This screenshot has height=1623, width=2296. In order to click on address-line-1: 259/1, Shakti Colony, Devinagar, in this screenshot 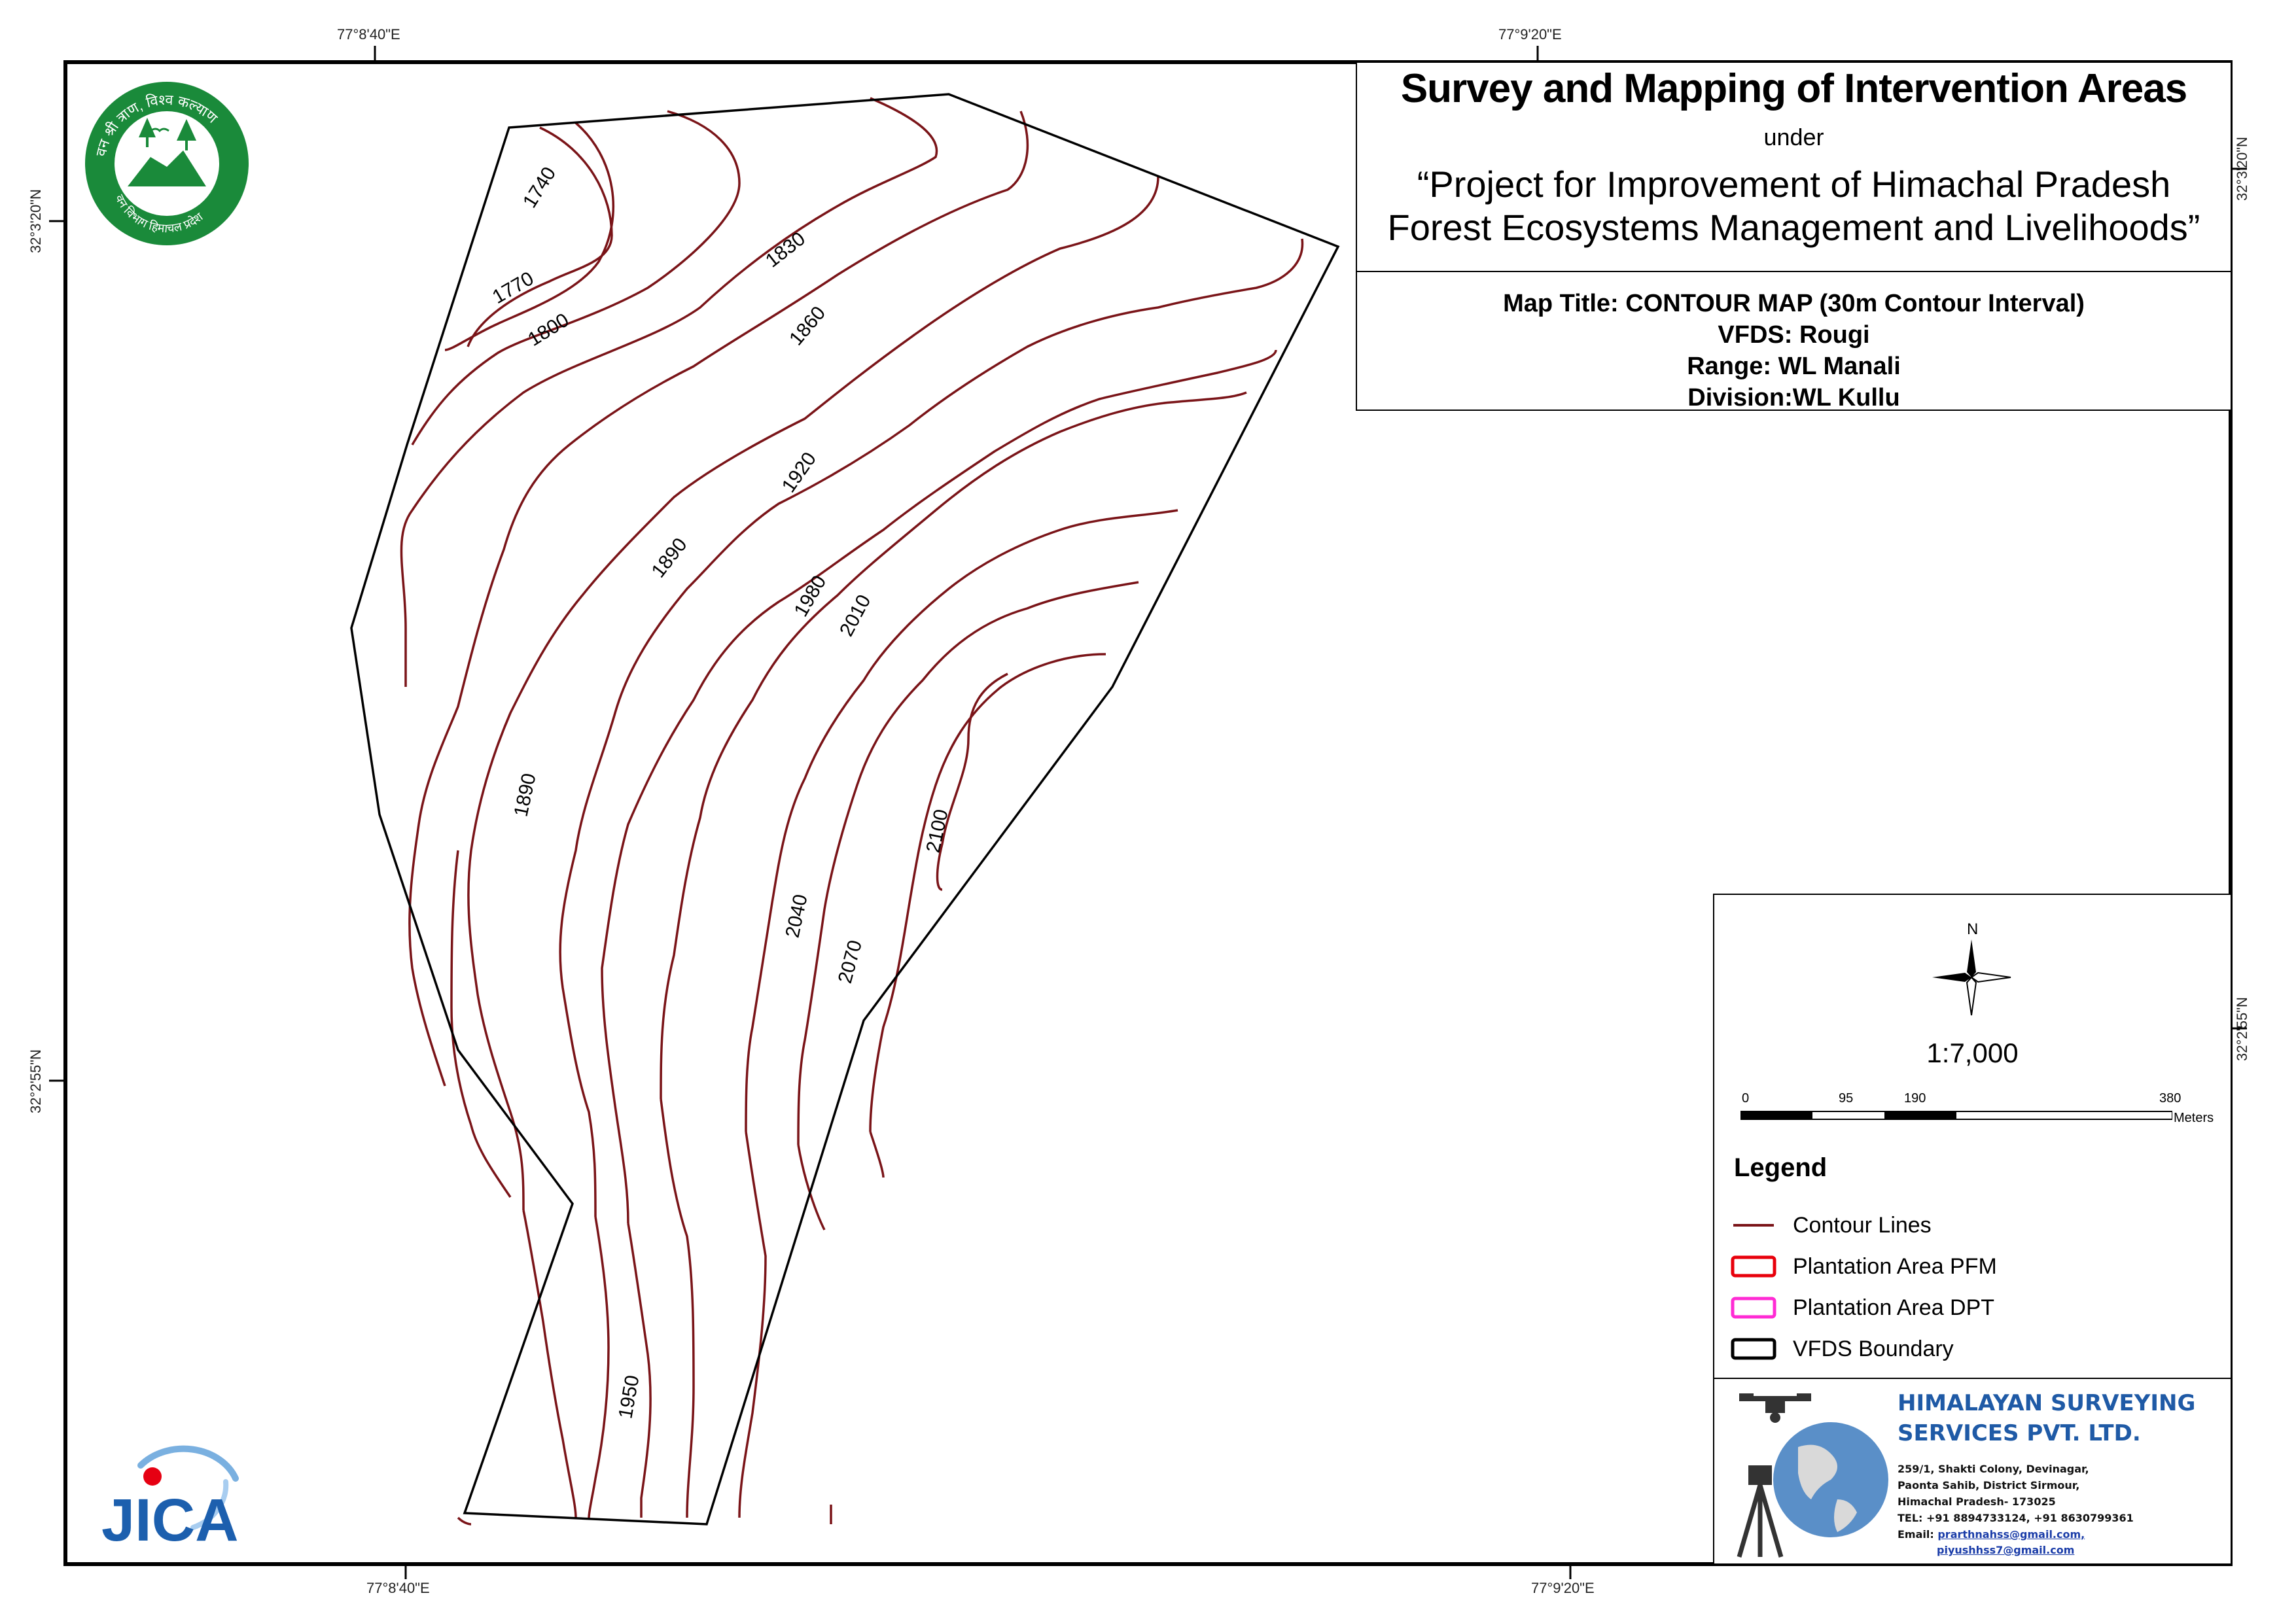, I will do `click(1993, 1469)`.